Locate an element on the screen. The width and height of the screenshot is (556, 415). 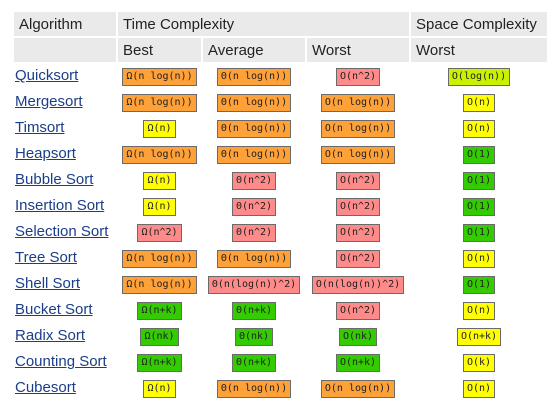
table-row: Bucket Sort Ω(n+k) Θ(n+k) O(n^2) O(n) is located at coordinates (280, 310).